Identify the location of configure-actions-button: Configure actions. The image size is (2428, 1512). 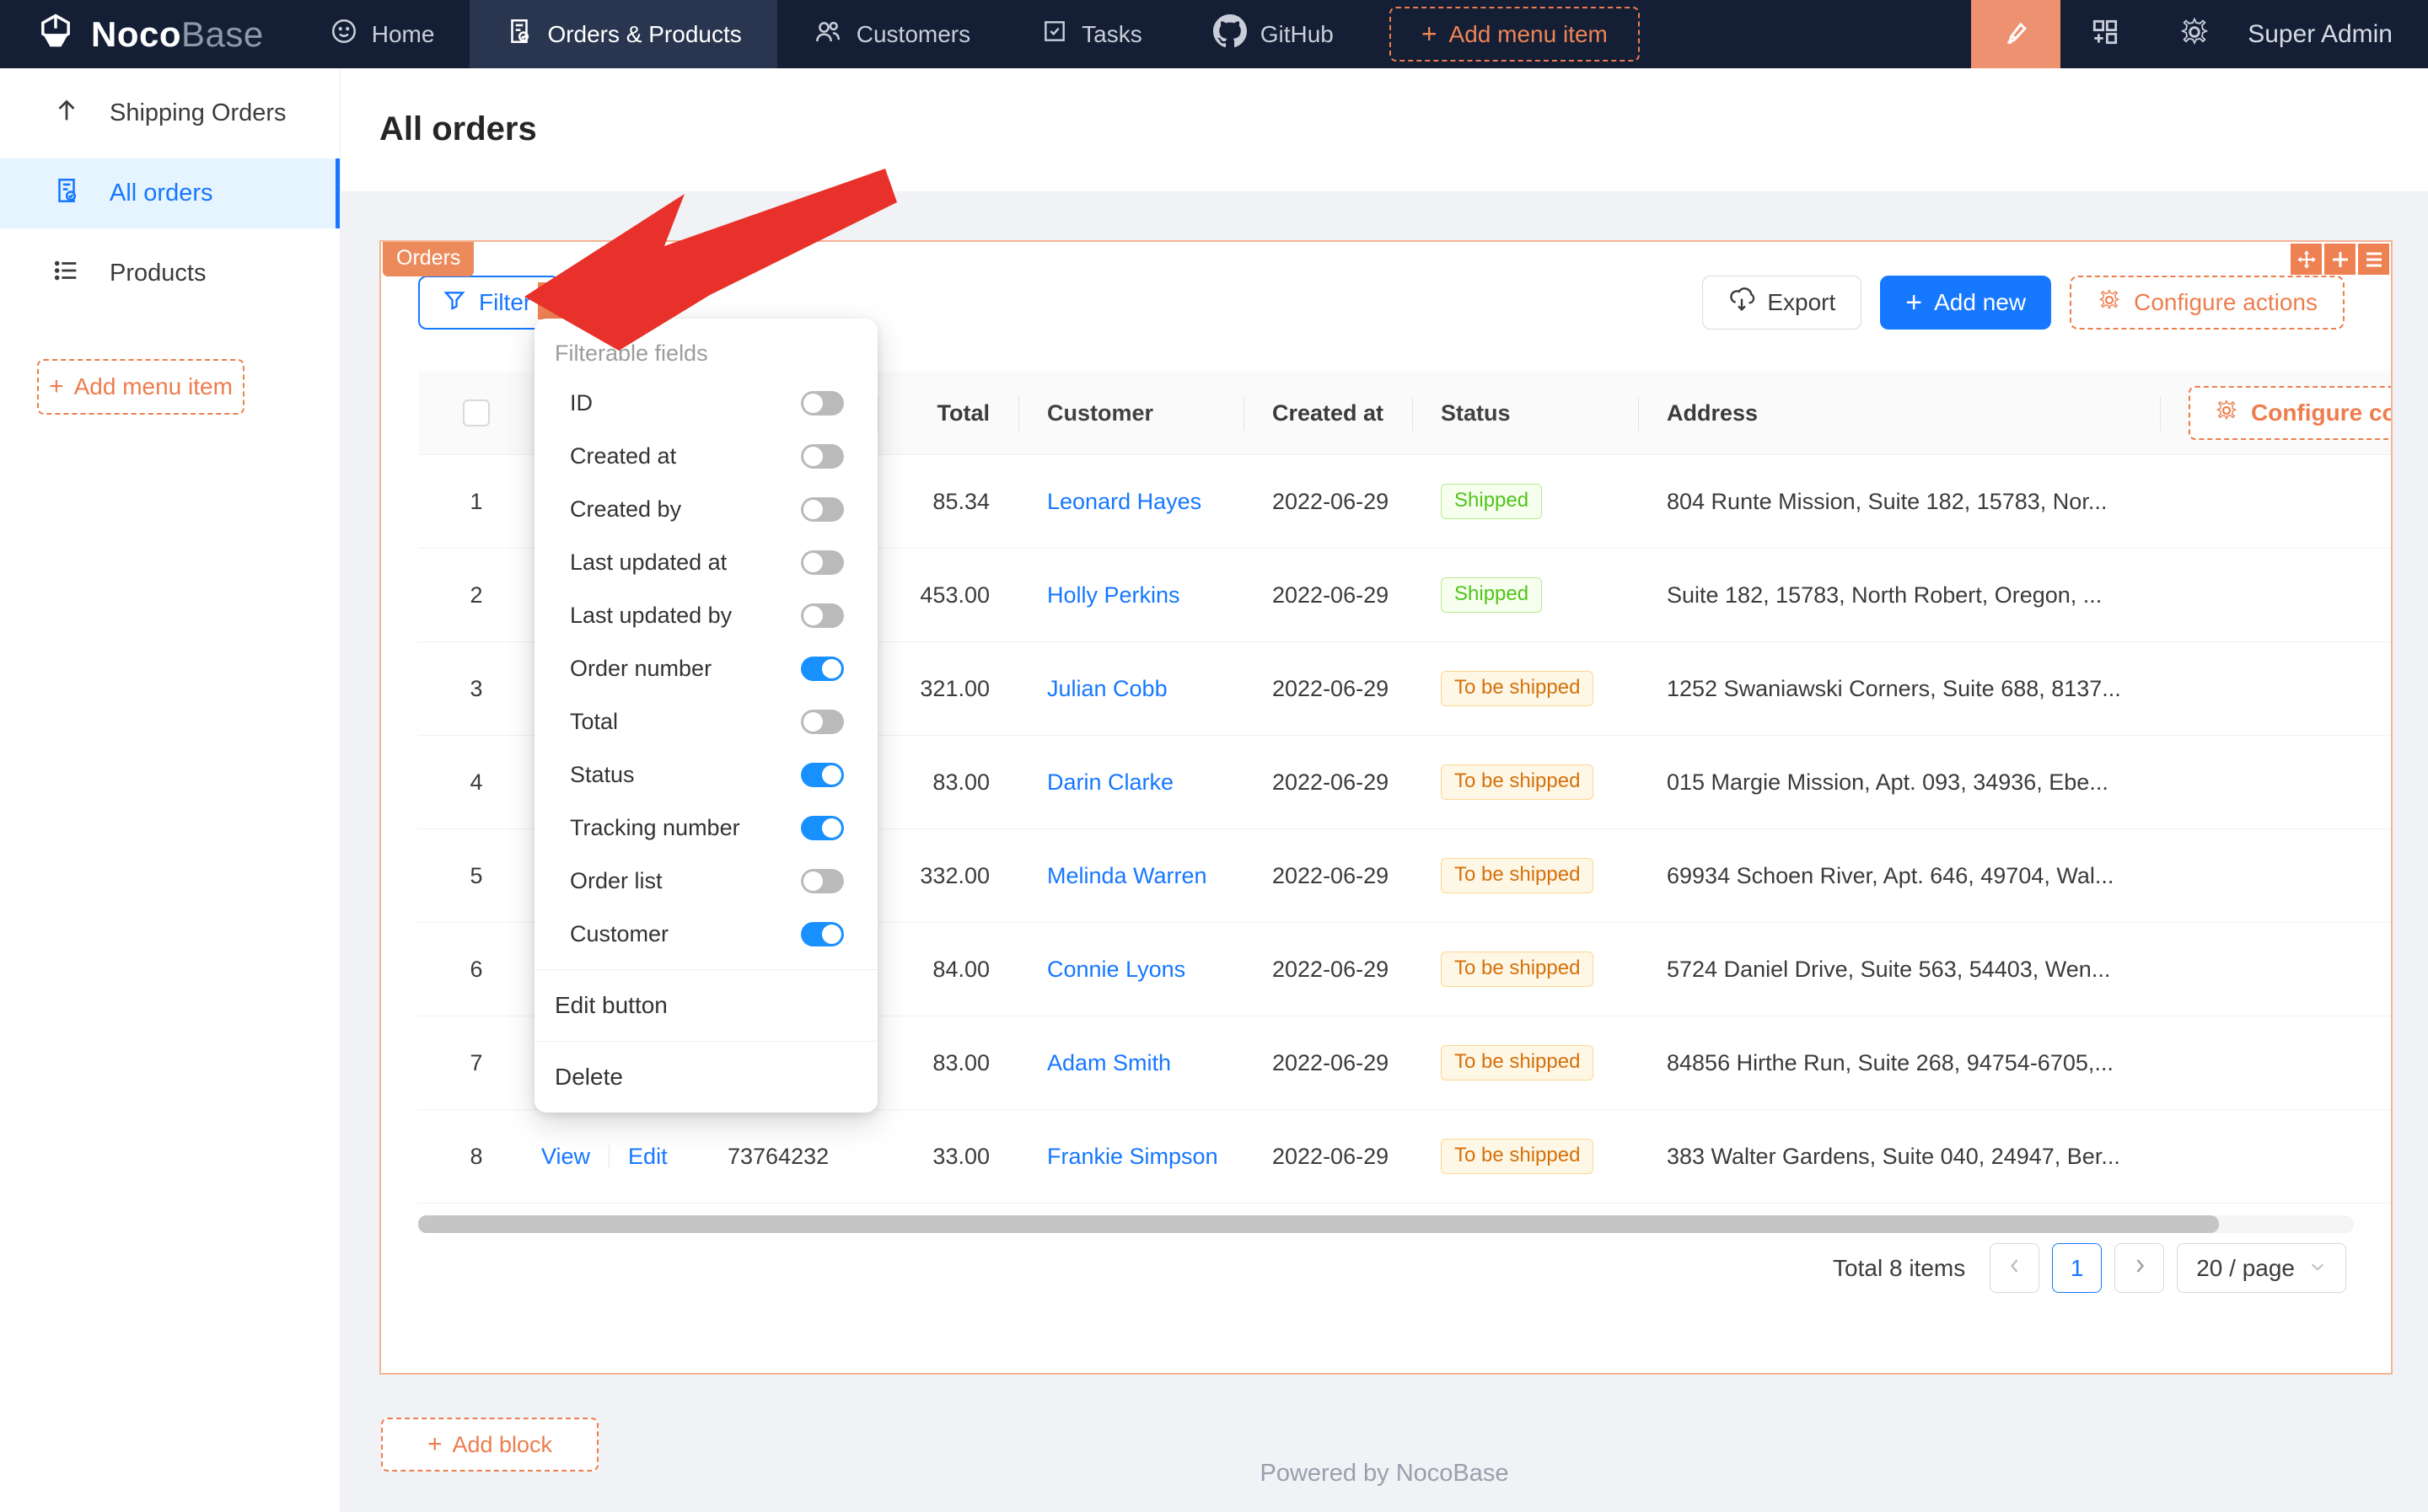
(2207, 303).